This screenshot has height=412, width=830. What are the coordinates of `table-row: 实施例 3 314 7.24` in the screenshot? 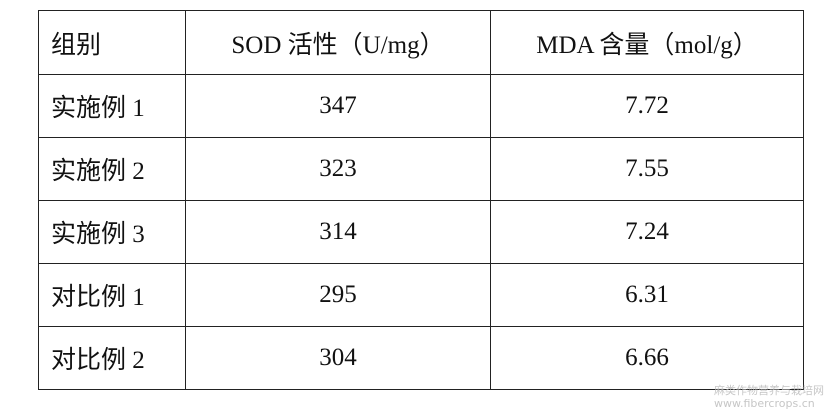 It's located at (421, 232).